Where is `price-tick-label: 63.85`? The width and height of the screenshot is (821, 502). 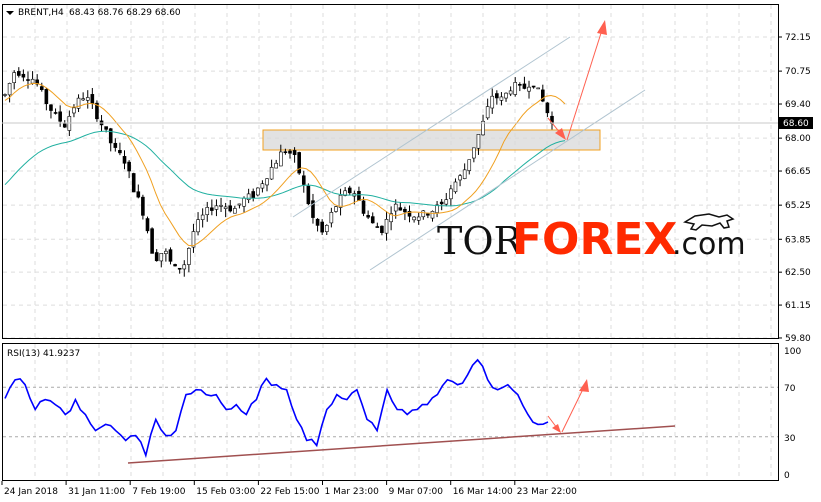 price-tick-label: 63.85 is located at coordinates (798, 240).